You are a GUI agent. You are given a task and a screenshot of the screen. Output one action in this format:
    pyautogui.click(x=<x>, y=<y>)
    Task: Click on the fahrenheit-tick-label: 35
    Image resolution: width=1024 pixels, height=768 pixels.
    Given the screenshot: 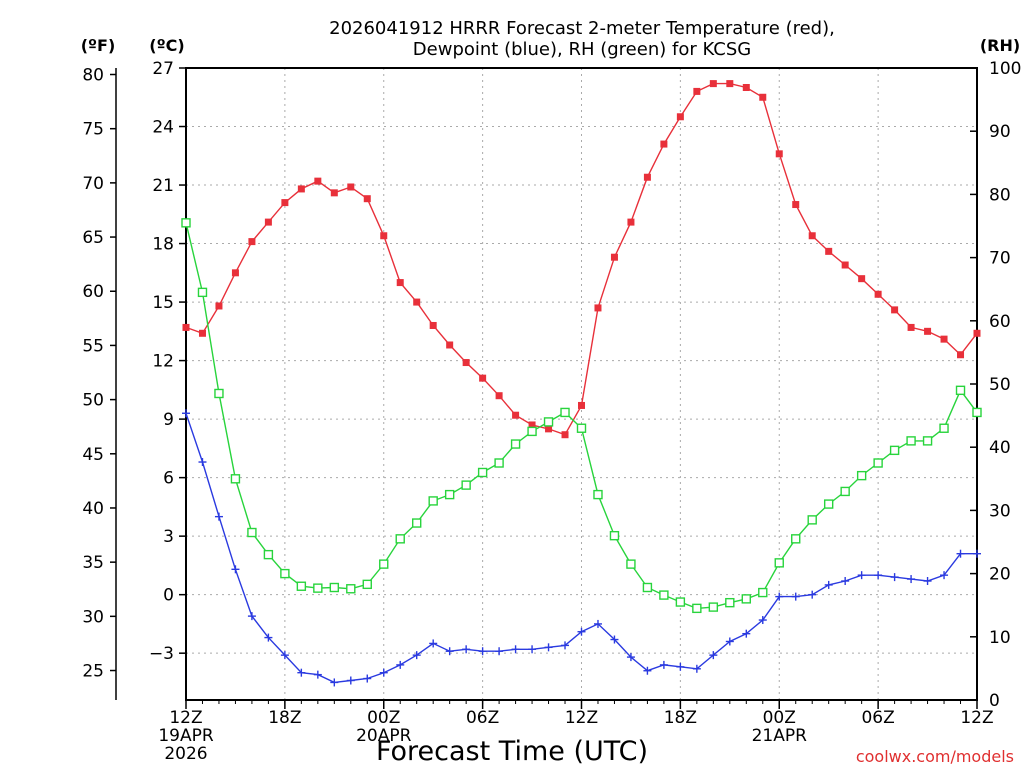 What is the action you would take?
    pyautogui.click(x=93, y=563)
    